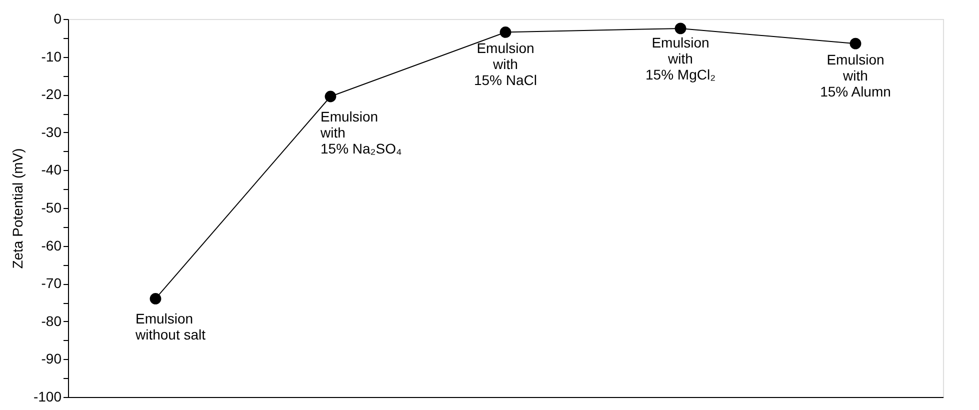  I want to click on y-tick-label: 0, so click(58, 18).